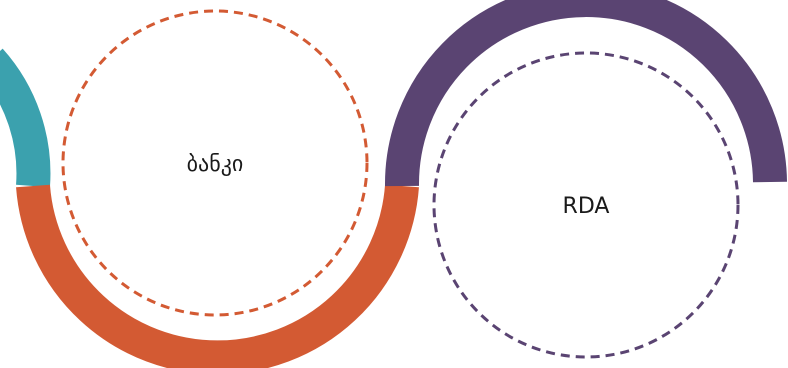  I want to click on node-label-rda: RDA, so click(586, 206).